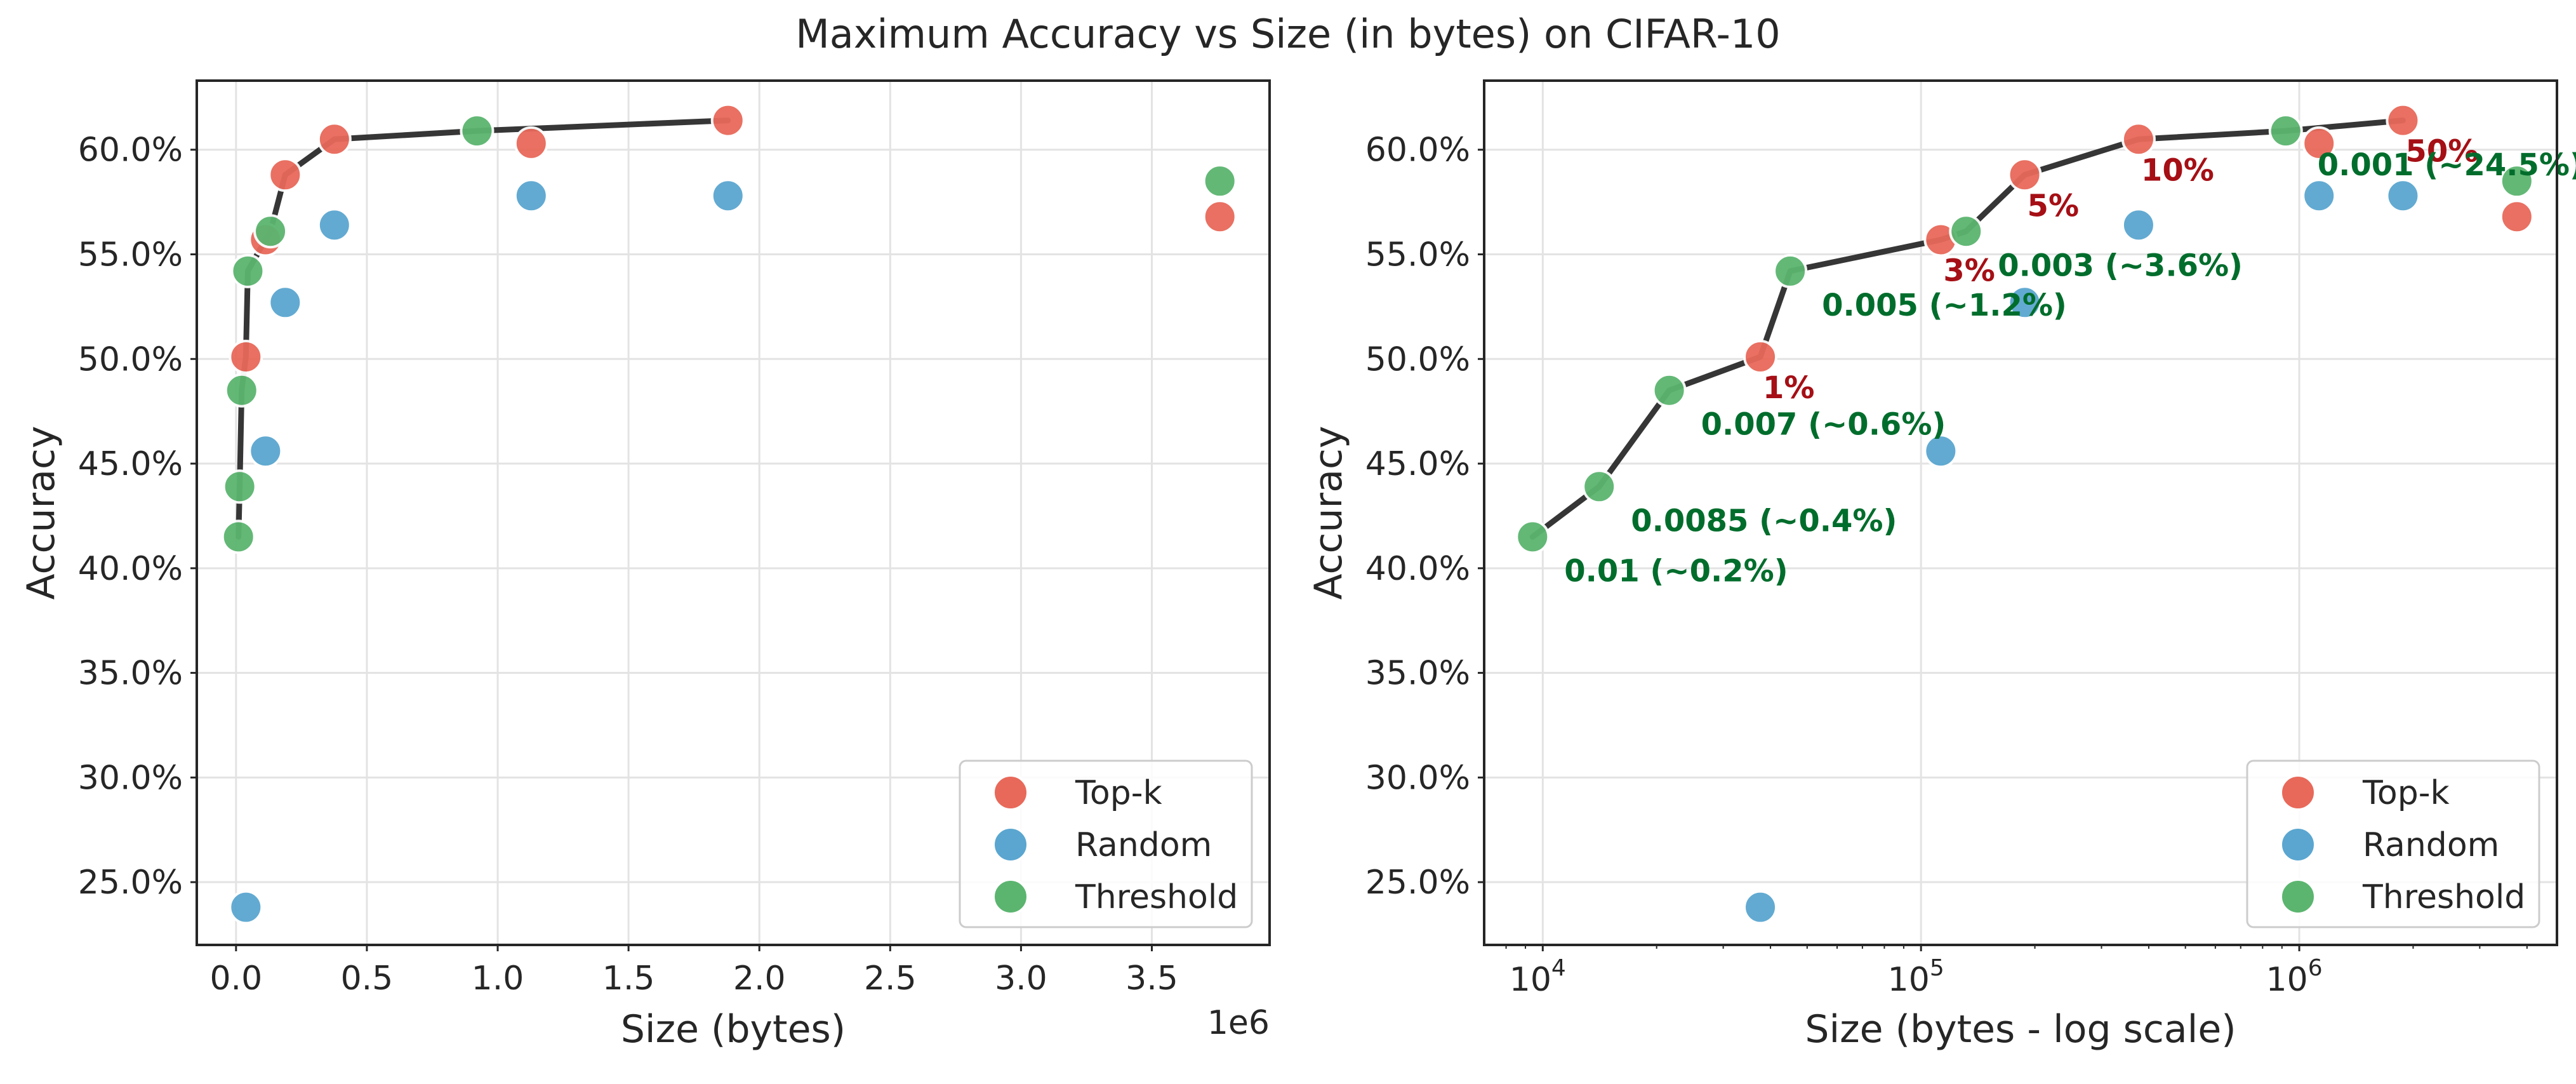 The width and height of the screenshot is (2576, 1084). I want to click on x-tick-exponent: 5, so click(1937, 968).